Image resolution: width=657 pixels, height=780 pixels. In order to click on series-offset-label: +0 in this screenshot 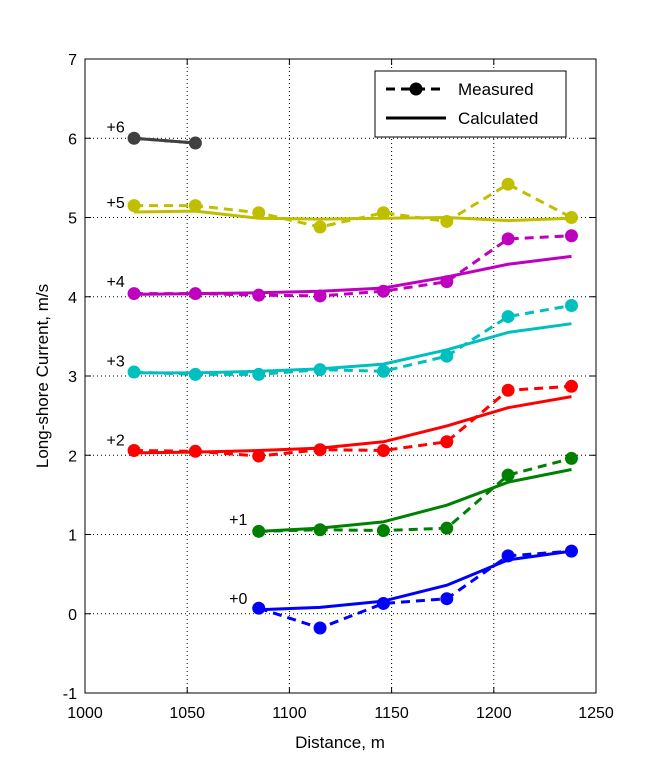, I will do `click(238, 599)`.